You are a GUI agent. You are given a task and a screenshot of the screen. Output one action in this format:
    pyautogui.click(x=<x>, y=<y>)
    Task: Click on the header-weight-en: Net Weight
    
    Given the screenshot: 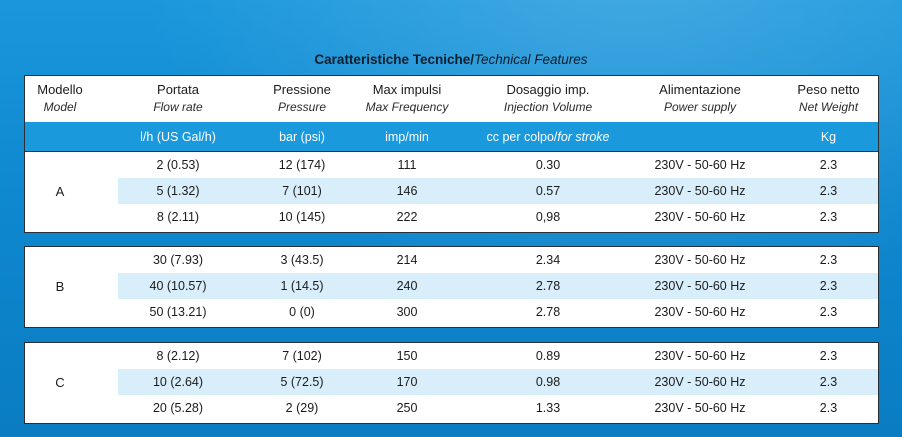 What is the action you would take?
    pyautogui.click(x=828, y=107)
    